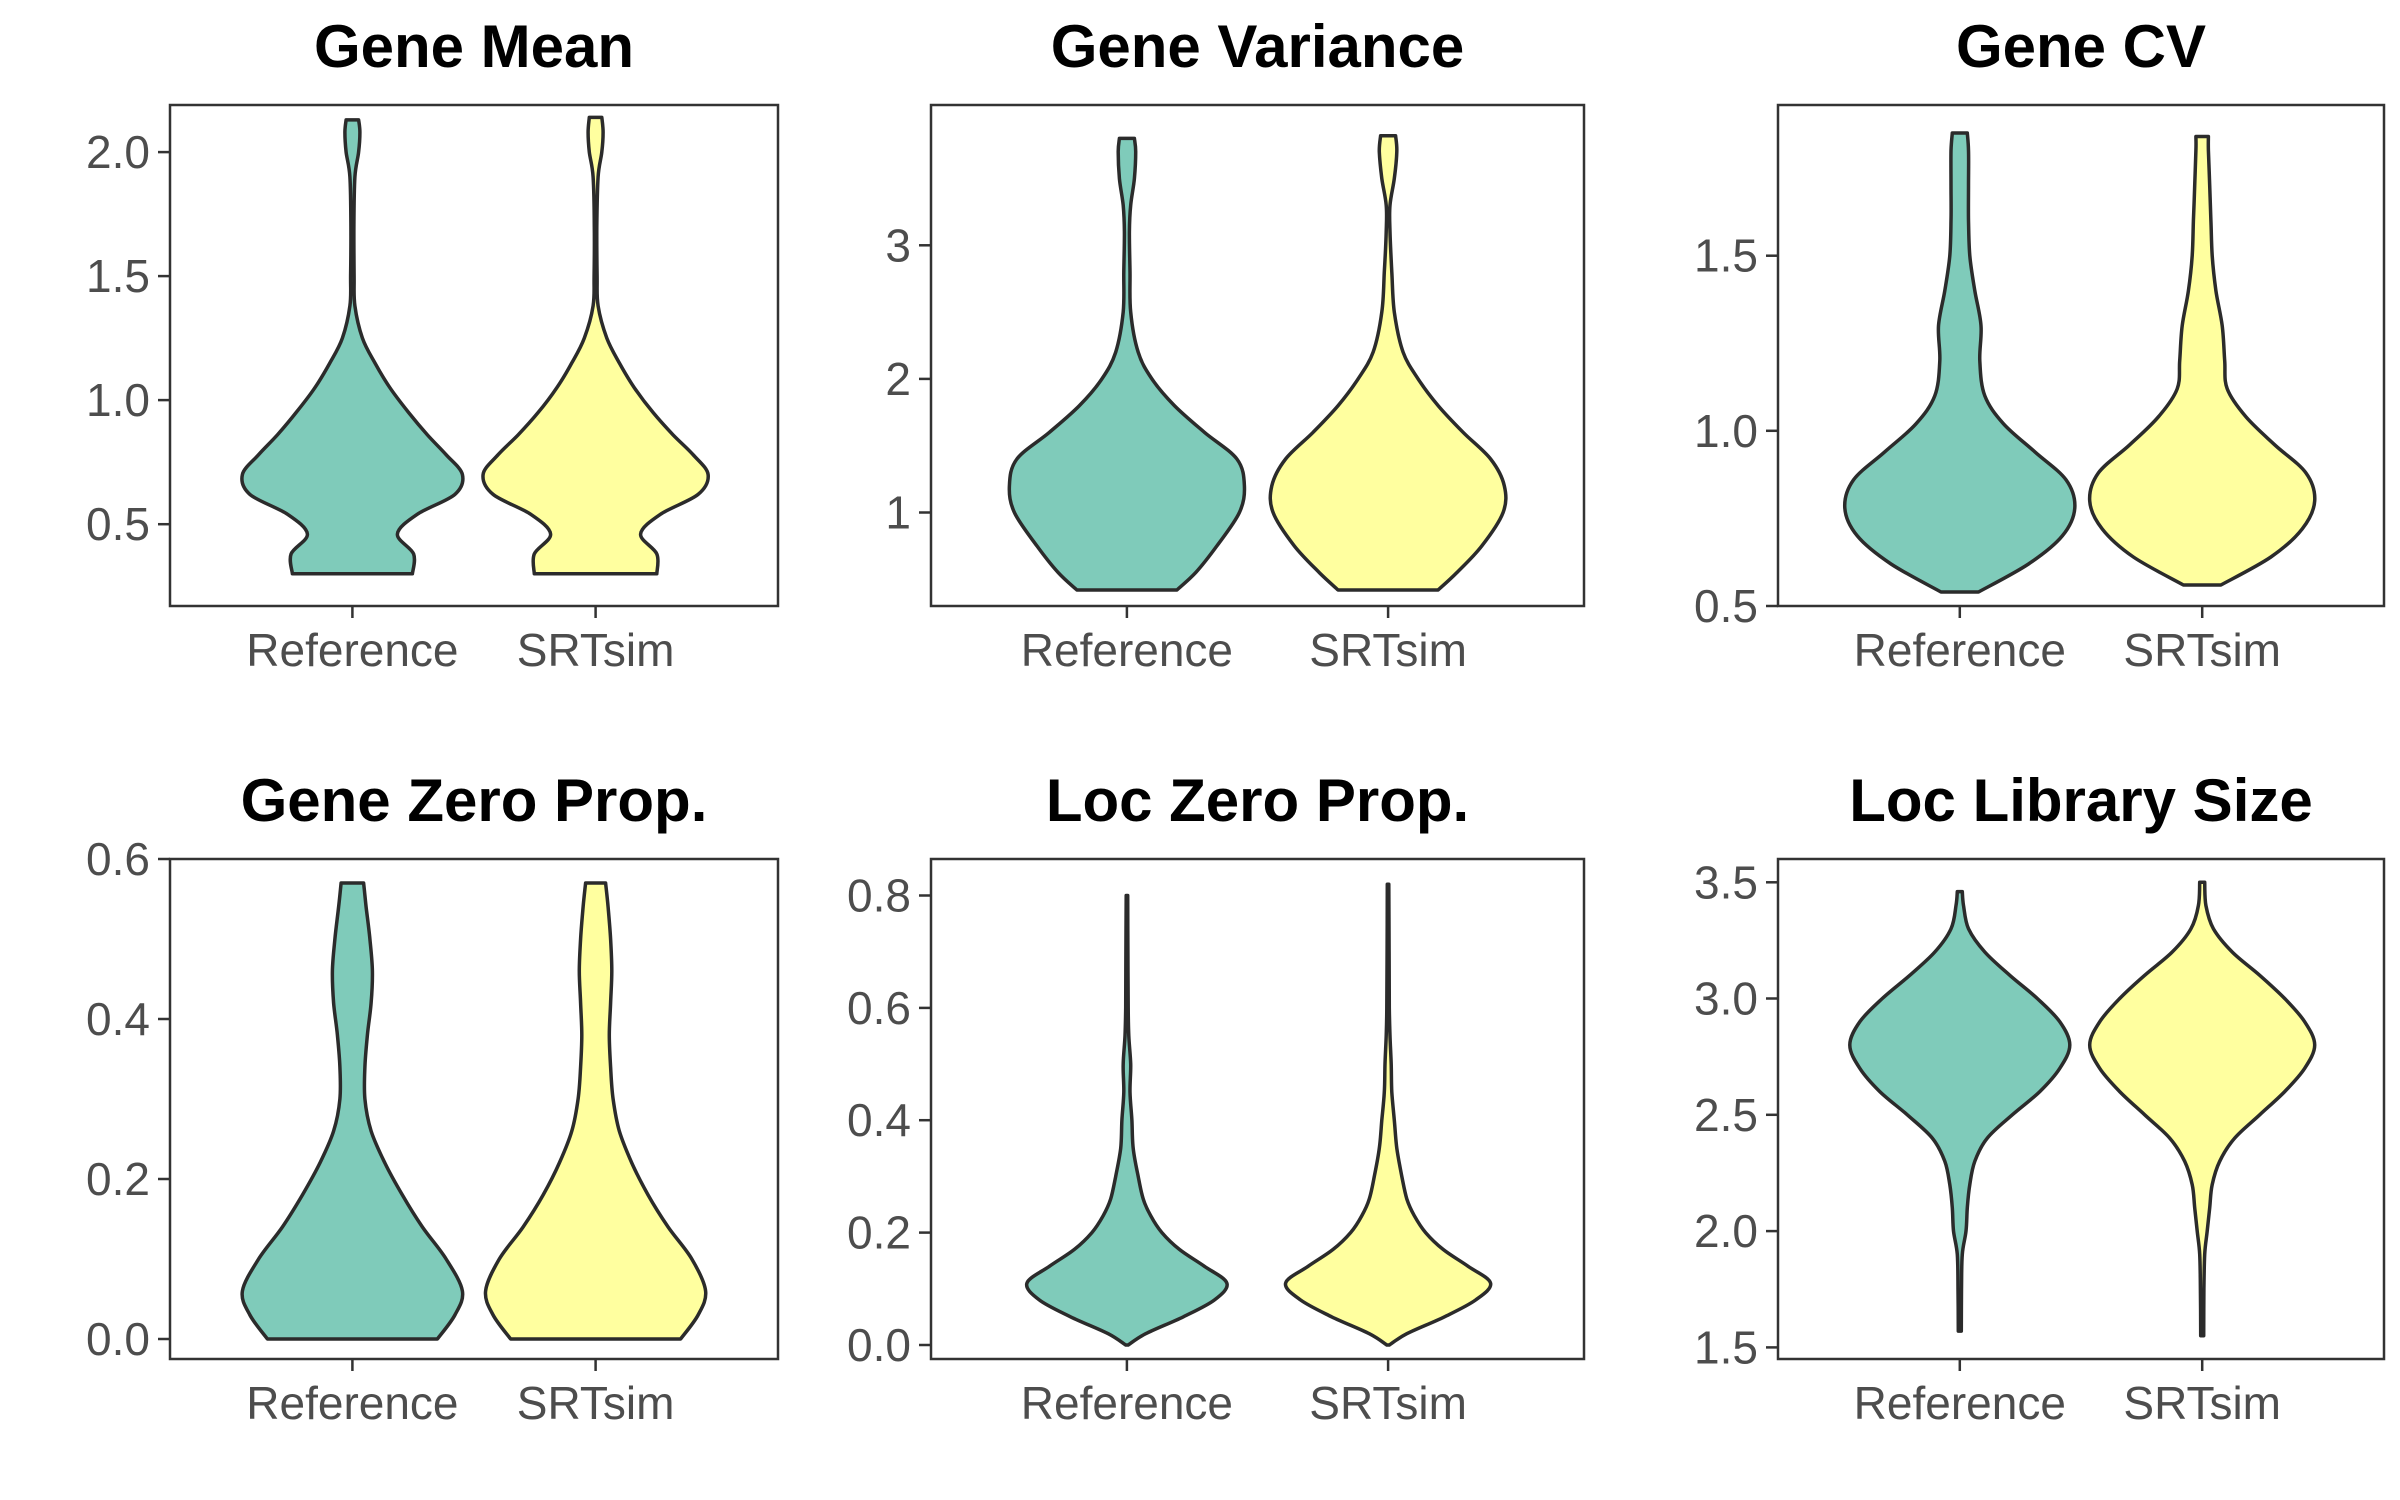  I want to click on panel-title: Gene Variance, so click(1258, 46).